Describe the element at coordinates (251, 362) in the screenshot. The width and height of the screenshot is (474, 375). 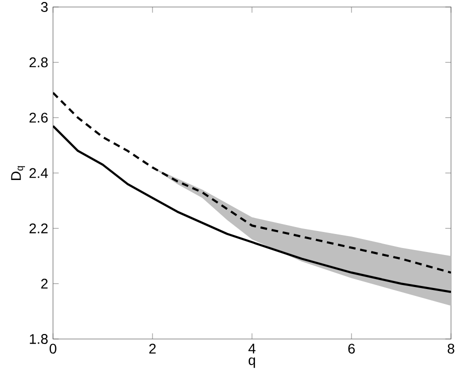
I see `x-axis-title: q` at that location.